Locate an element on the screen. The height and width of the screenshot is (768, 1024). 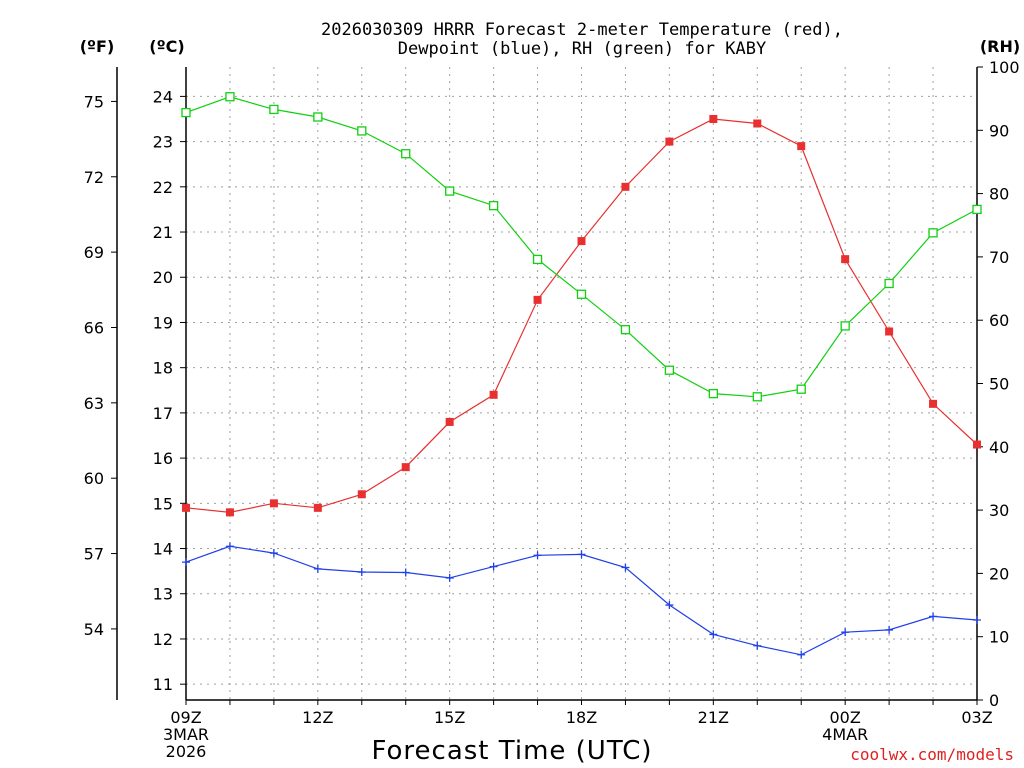
celsius-tick-label: 16 is located at coordinates (163, 458).